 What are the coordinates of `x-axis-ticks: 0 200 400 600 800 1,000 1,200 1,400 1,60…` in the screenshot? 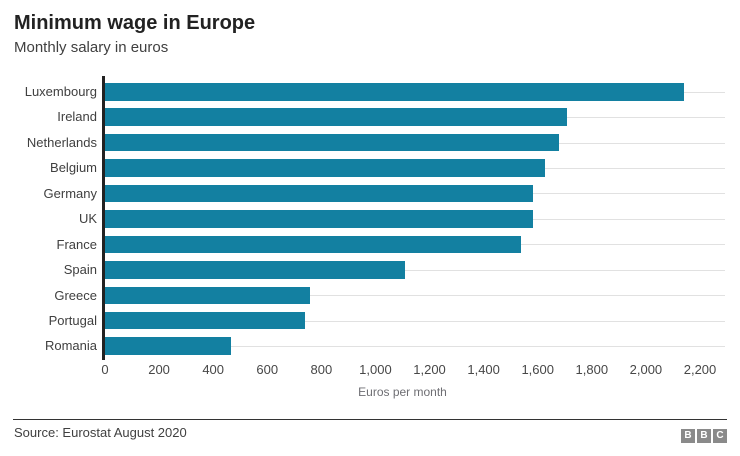 It's located at (408, 370).